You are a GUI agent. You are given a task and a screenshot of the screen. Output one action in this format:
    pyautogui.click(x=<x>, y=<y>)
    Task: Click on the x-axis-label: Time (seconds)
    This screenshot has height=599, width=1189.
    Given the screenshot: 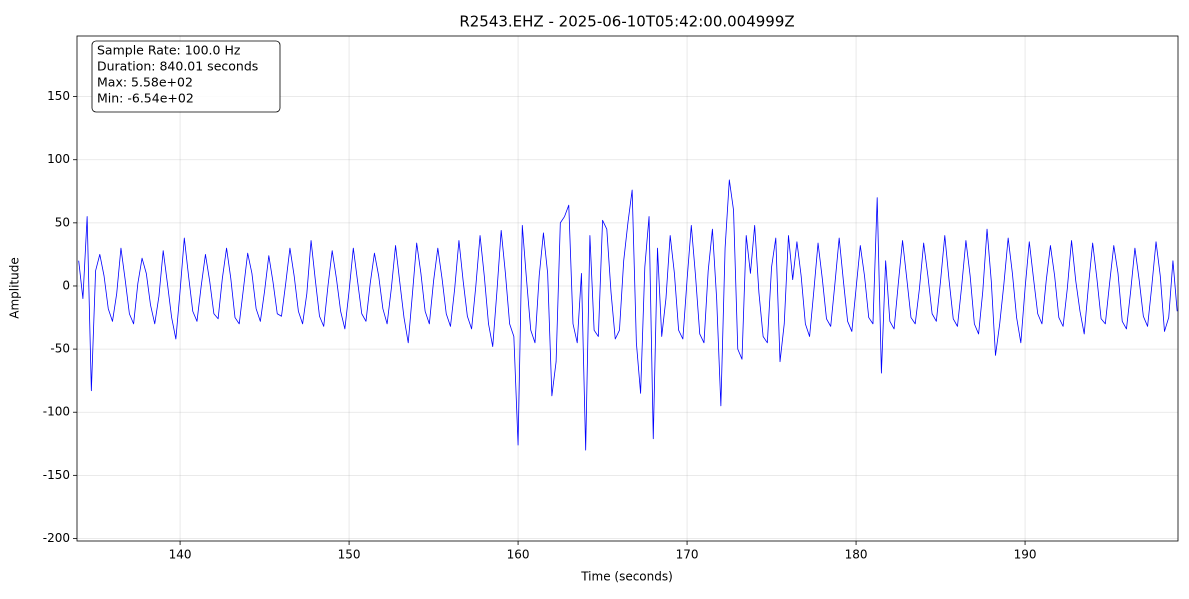 What is the action you would take?
    pyautogui.click(x=626, y=577)
    